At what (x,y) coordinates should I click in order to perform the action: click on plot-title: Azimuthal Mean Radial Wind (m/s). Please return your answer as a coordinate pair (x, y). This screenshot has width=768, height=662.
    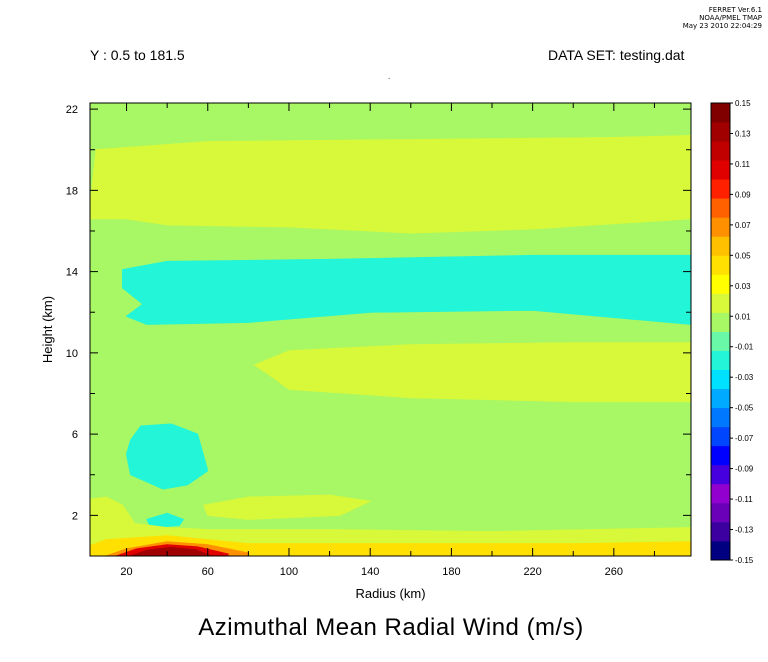
    Looking at the image, I should click on (391, 627).